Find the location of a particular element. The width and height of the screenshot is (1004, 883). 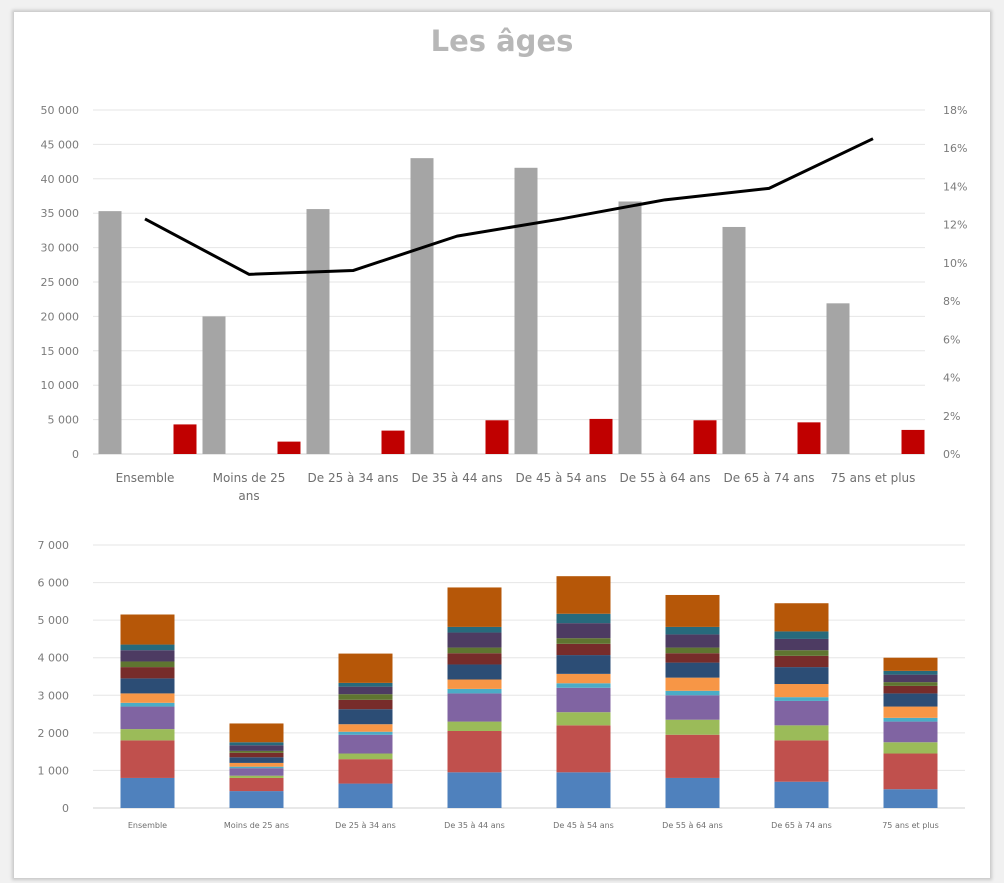

y-tick-label: 35 000 is located at coordinates (60, 213).